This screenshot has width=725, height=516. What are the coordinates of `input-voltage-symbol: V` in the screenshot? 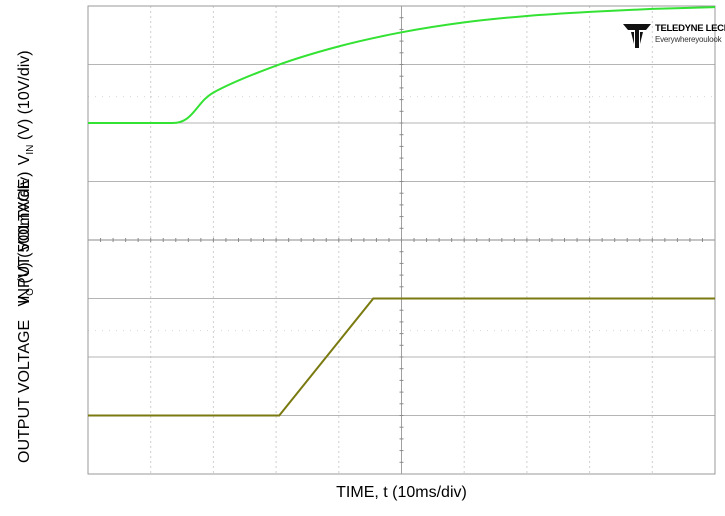 It's located at (24, 160).